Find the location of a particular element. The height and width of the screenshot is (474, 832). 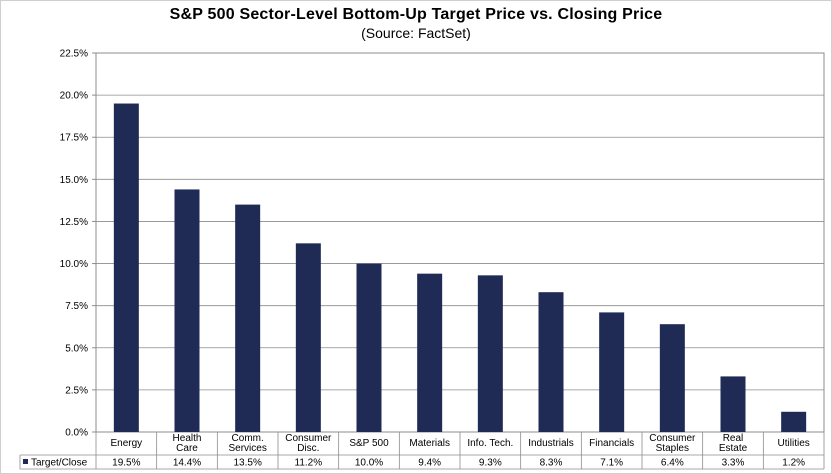

value-label: 14.4% is located at coordinates (187, 463).